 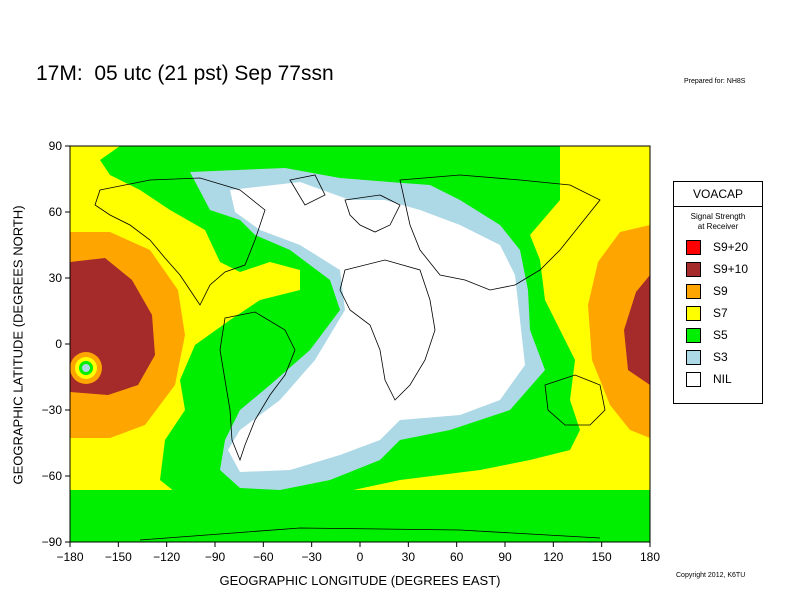 What do you see at coordinates (715, 81) in the screenshot?
I see `prepared-for-label: Prepared for: NH8S` at bounding box center [715, 81].